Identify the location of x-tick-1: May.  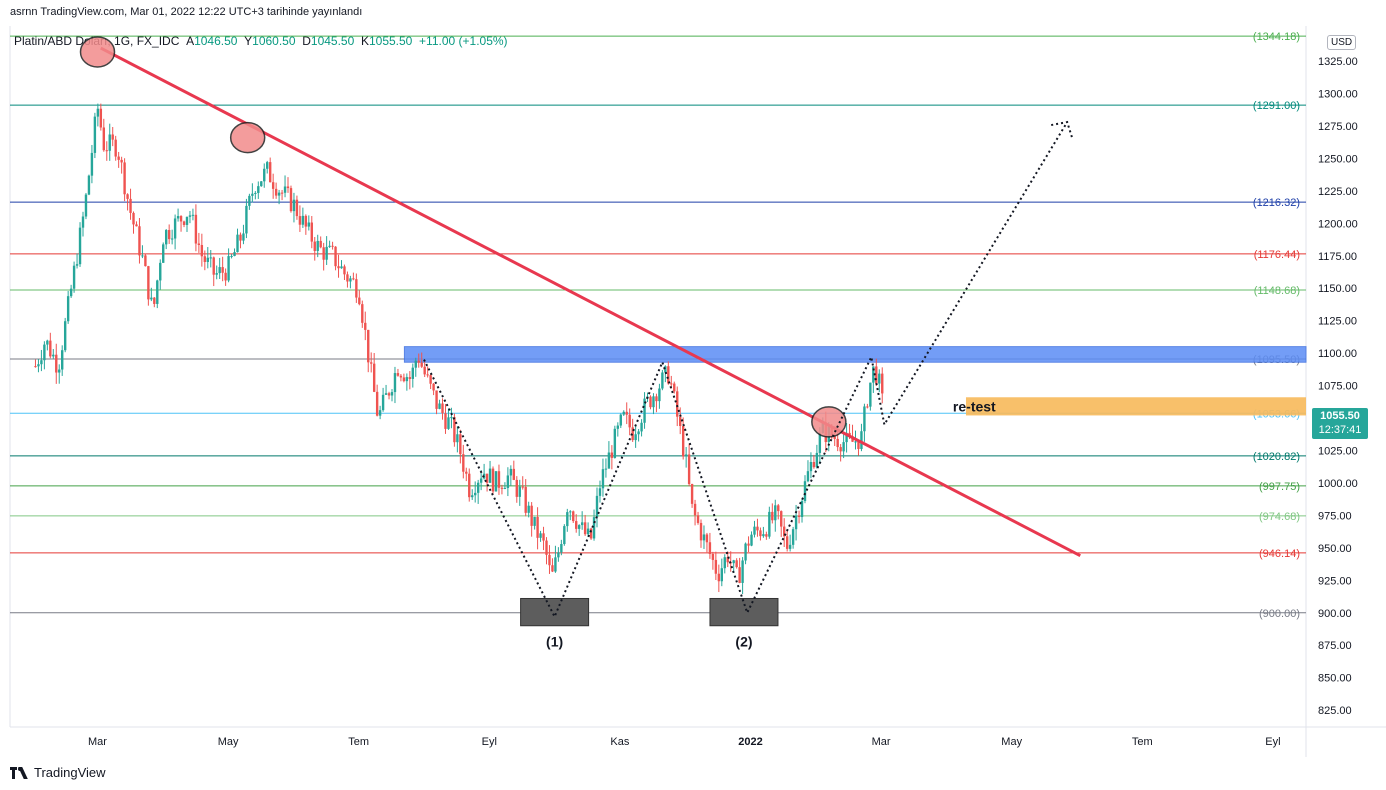
(228, 742).